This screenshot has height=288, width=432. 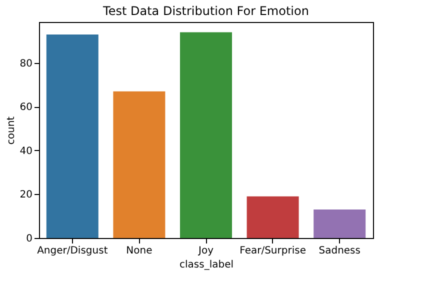 What do you see at coordinates (206, 265) in the screenshot?
I see `x-axis-title: class_label` at bounding box center [206, 265].